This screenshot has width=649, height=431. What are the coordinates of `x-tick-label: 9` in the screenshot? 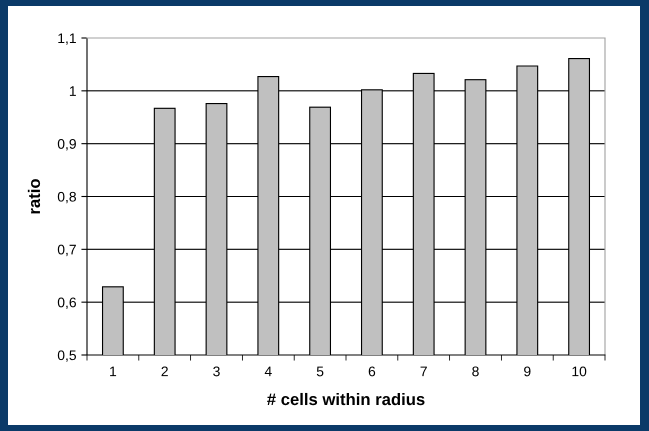 It's located at (527, 371).